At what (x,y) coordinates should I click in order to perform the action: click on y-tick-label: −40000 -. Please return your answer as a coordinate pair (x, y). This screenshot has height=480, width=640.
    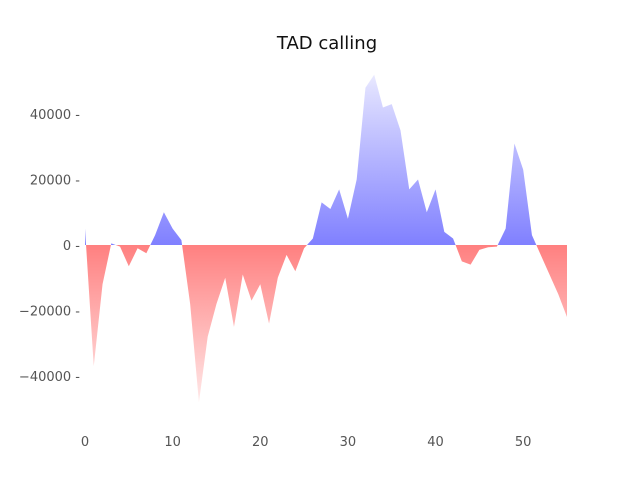
    Looking at the image, I should click on (49, 377).